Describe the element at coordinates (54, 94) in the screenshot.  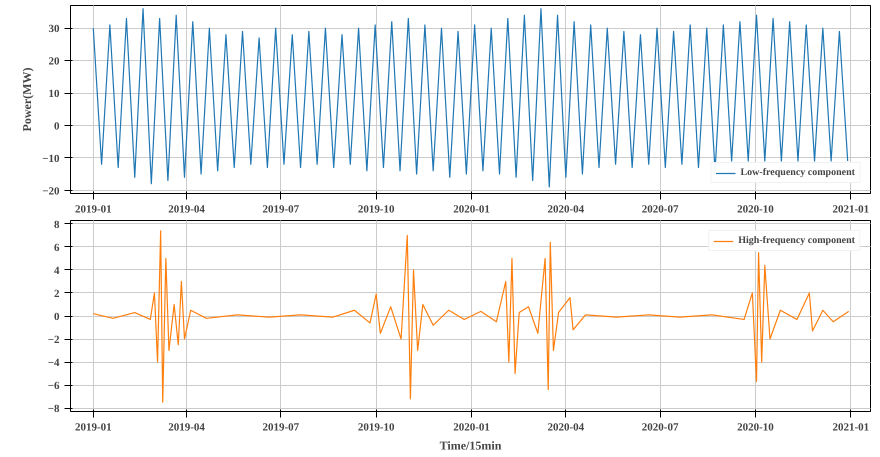
I see `y-tick-label: 10` at that location.